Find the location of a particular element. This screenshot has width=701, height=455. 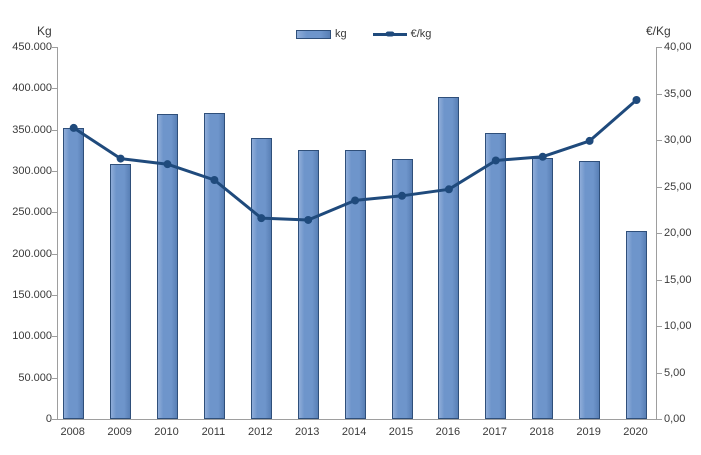

x-axis-label-2013: 2013 is located at coordinates (307, 432).